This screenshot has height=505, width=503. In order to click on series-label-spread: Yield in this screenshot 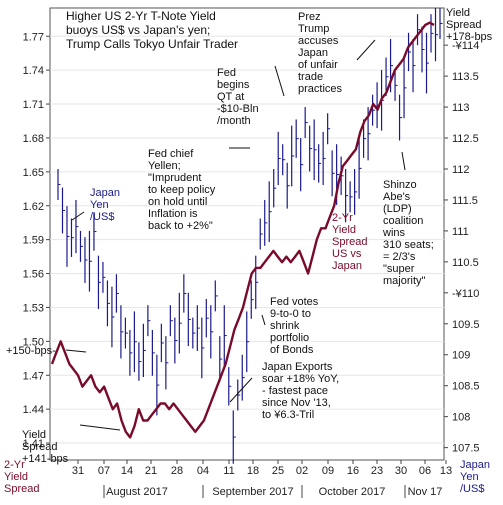, I will do `click(344, 230)`.